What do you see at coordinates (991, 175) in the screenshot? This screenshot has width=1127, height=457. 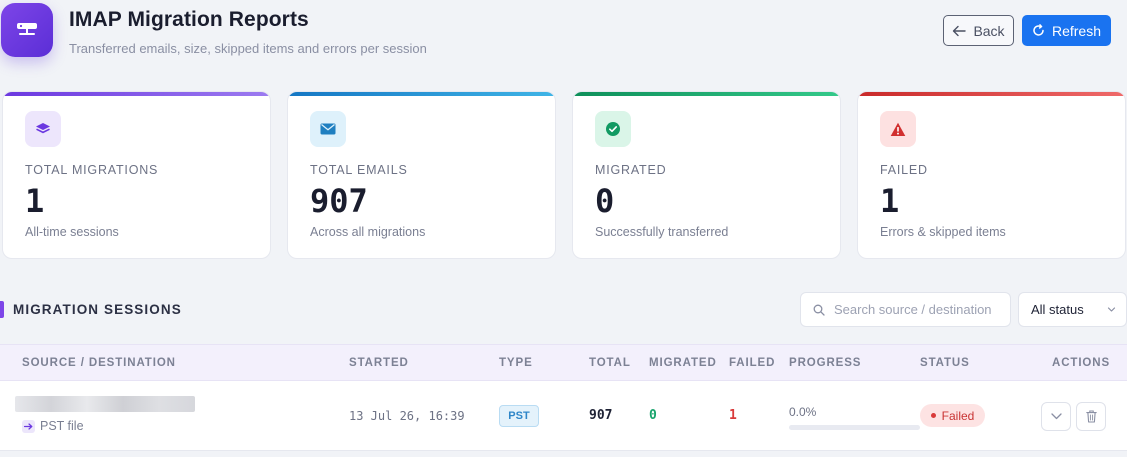 I see `stat-card-failed: FAILED 1 Errors & skipped items` at bounding box center [991, 175].